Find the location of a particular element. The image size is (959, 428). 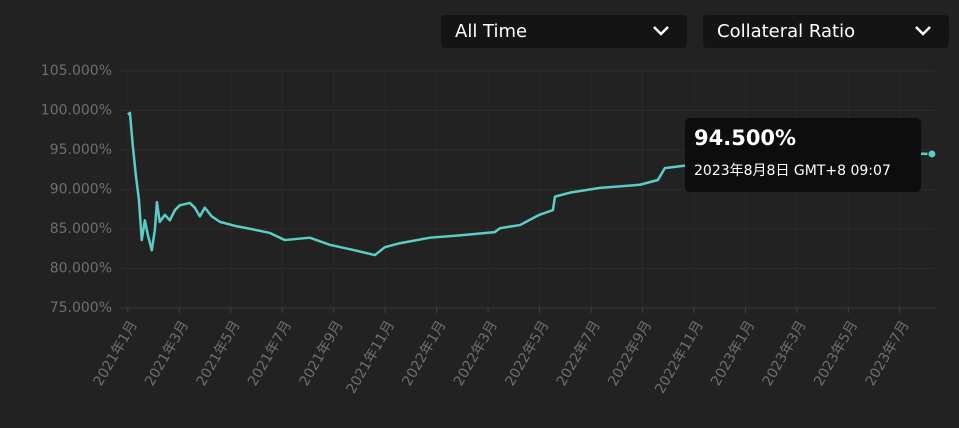

x-tick-label: 2021年9月 is located at coordinates (321, 353).